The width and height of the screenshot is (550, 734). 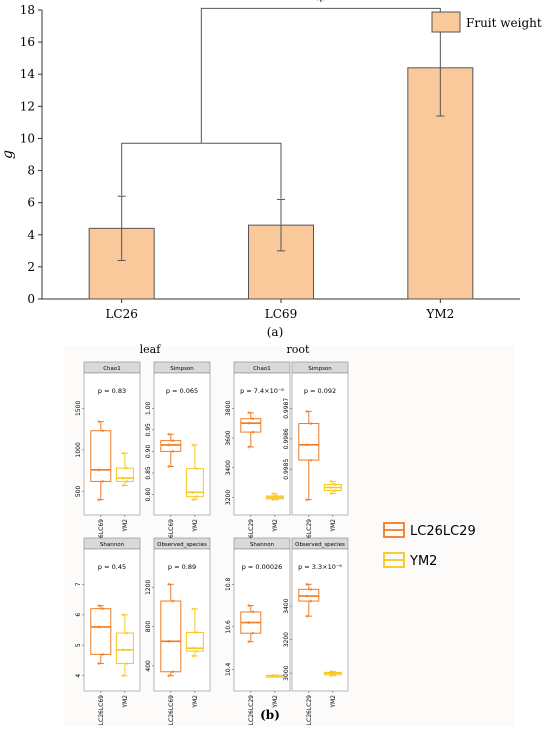 What do you see at coordinates (182, 391) in the screenshot?
I see `p-value: p = 0.065` at bounding box center [182, 391].